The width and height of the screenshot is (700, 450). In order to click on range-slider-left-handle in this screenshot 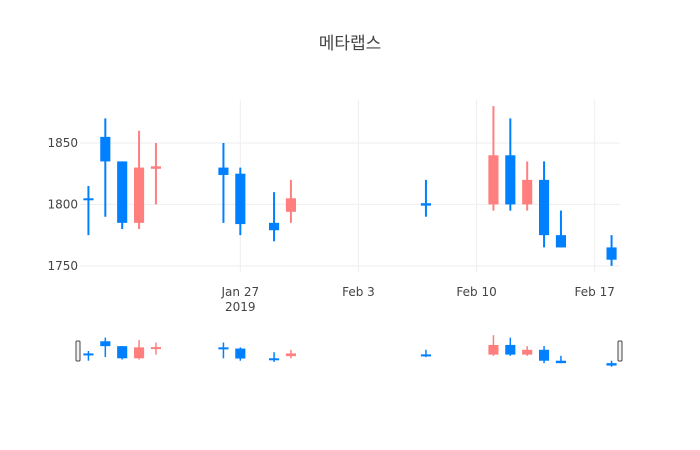, I will do `click(78, 351)`.